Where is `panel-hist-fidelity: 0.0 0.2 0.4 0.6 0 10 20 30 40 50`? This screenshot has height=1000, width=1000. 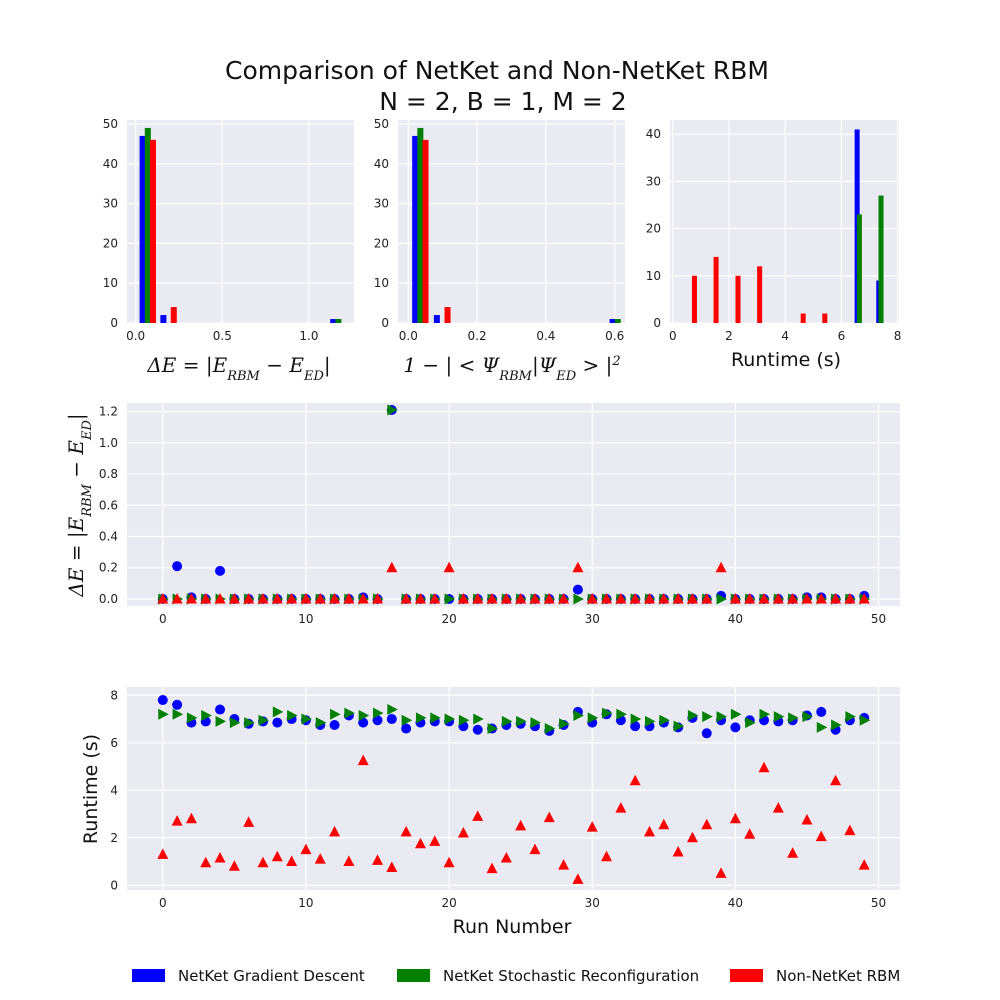
panel-hist-fidelity: 0.0 0.2 0.4 0.6 0 10 20 30 40 50 is located at coordinates (499, 230).